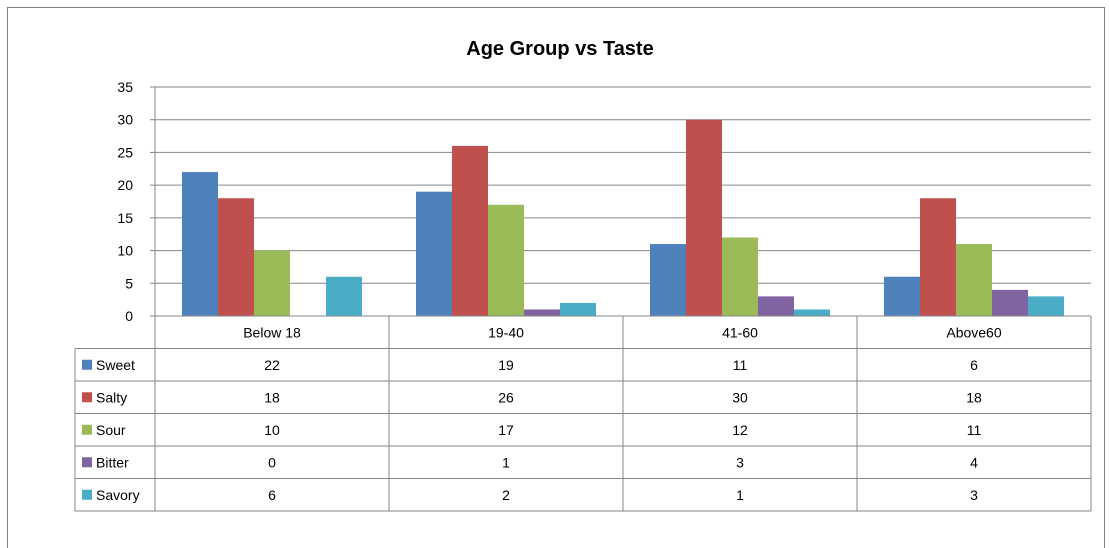  Describe the element at coordinates (87, 462) in the screenshot. I see `legend-key-bitter` at that location.